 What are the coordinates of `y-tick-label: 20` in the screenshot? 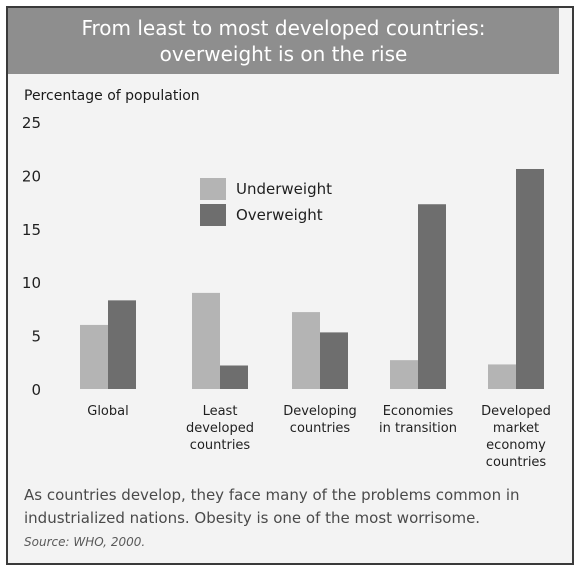 It's located at (31, 176).